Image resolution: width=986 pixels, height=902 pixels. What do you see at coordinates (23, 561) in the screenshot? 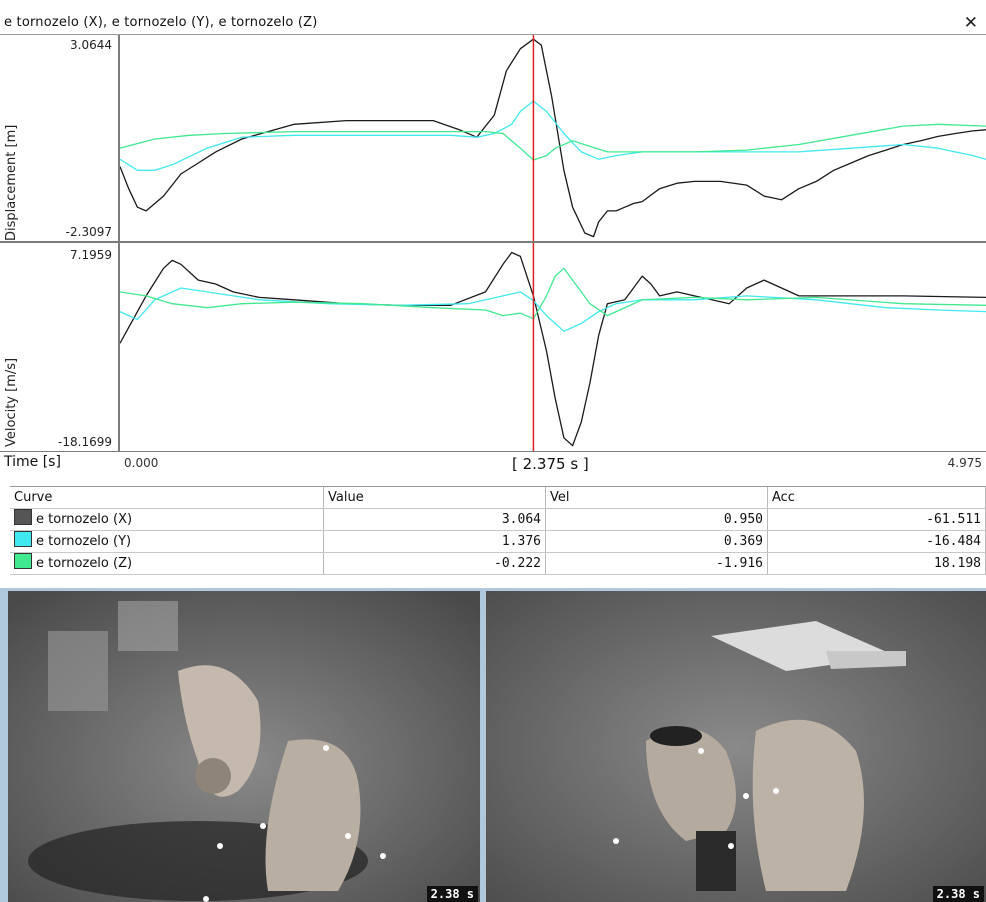
I see `color-swatch-z` at bounding box center [23, 561].